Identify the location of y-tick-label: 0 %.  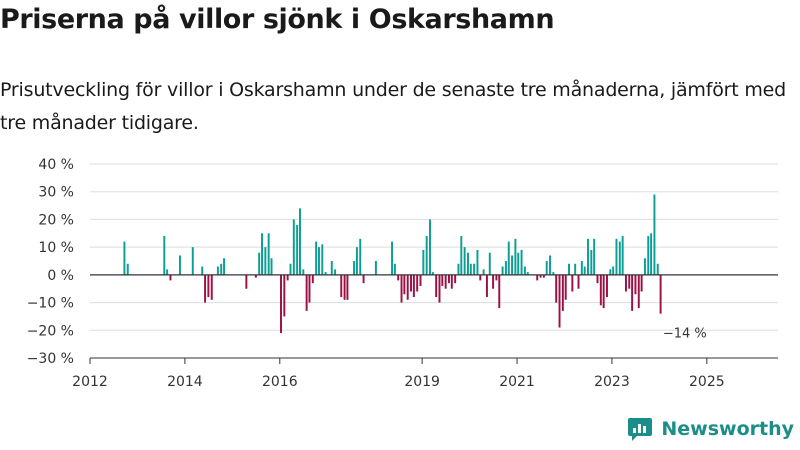
(60, 276).